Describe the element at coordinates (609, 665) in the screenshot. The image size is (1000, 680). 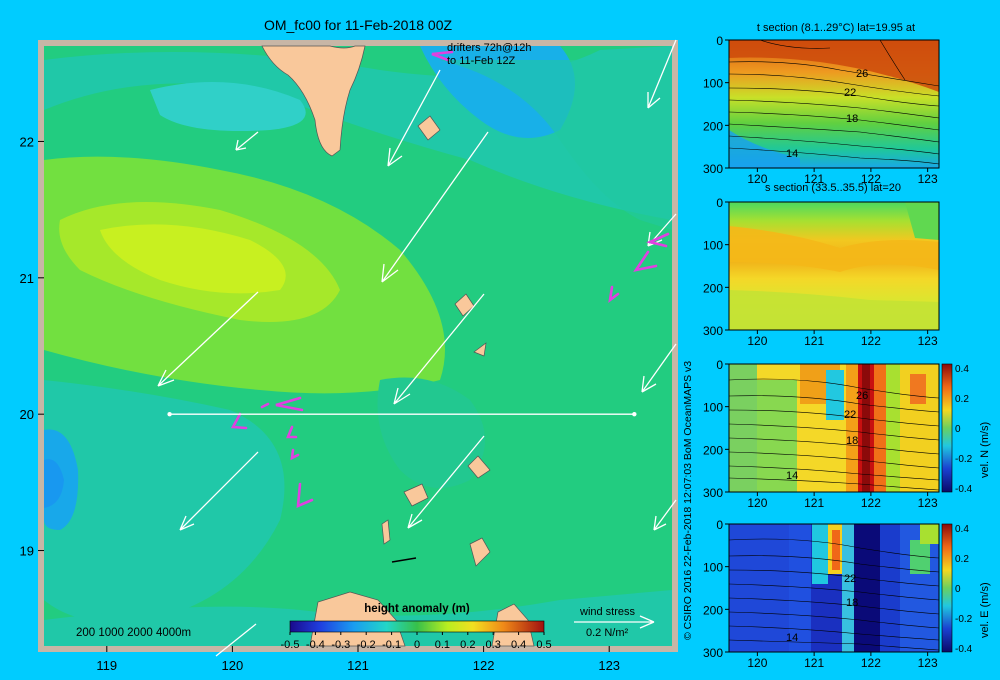
I see `map-x-tick-label-4: 123` at that location.